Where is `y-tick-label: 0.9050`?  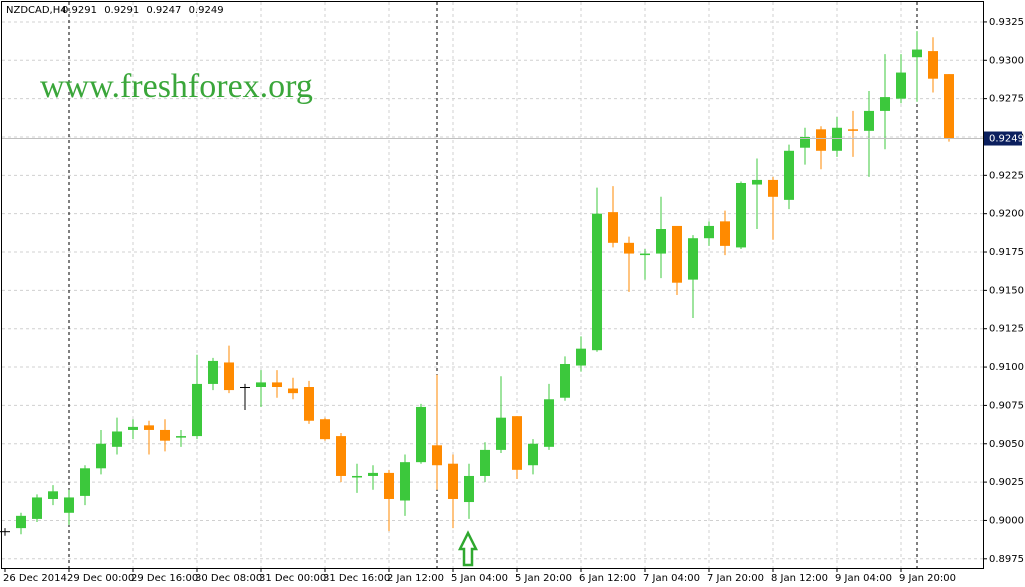 y-tick-label: 0.9050 is located at coordinates (1006, 444).